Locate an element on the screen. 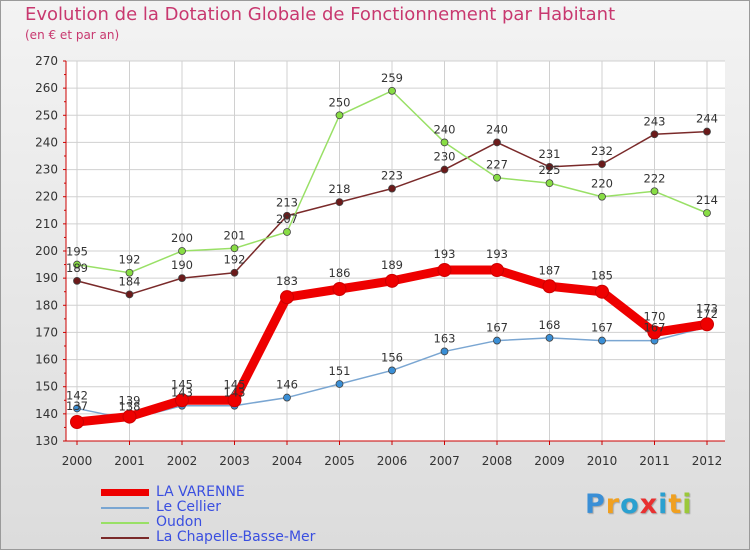  x-tick-label: 2011 is located at coordinates (654, 461).